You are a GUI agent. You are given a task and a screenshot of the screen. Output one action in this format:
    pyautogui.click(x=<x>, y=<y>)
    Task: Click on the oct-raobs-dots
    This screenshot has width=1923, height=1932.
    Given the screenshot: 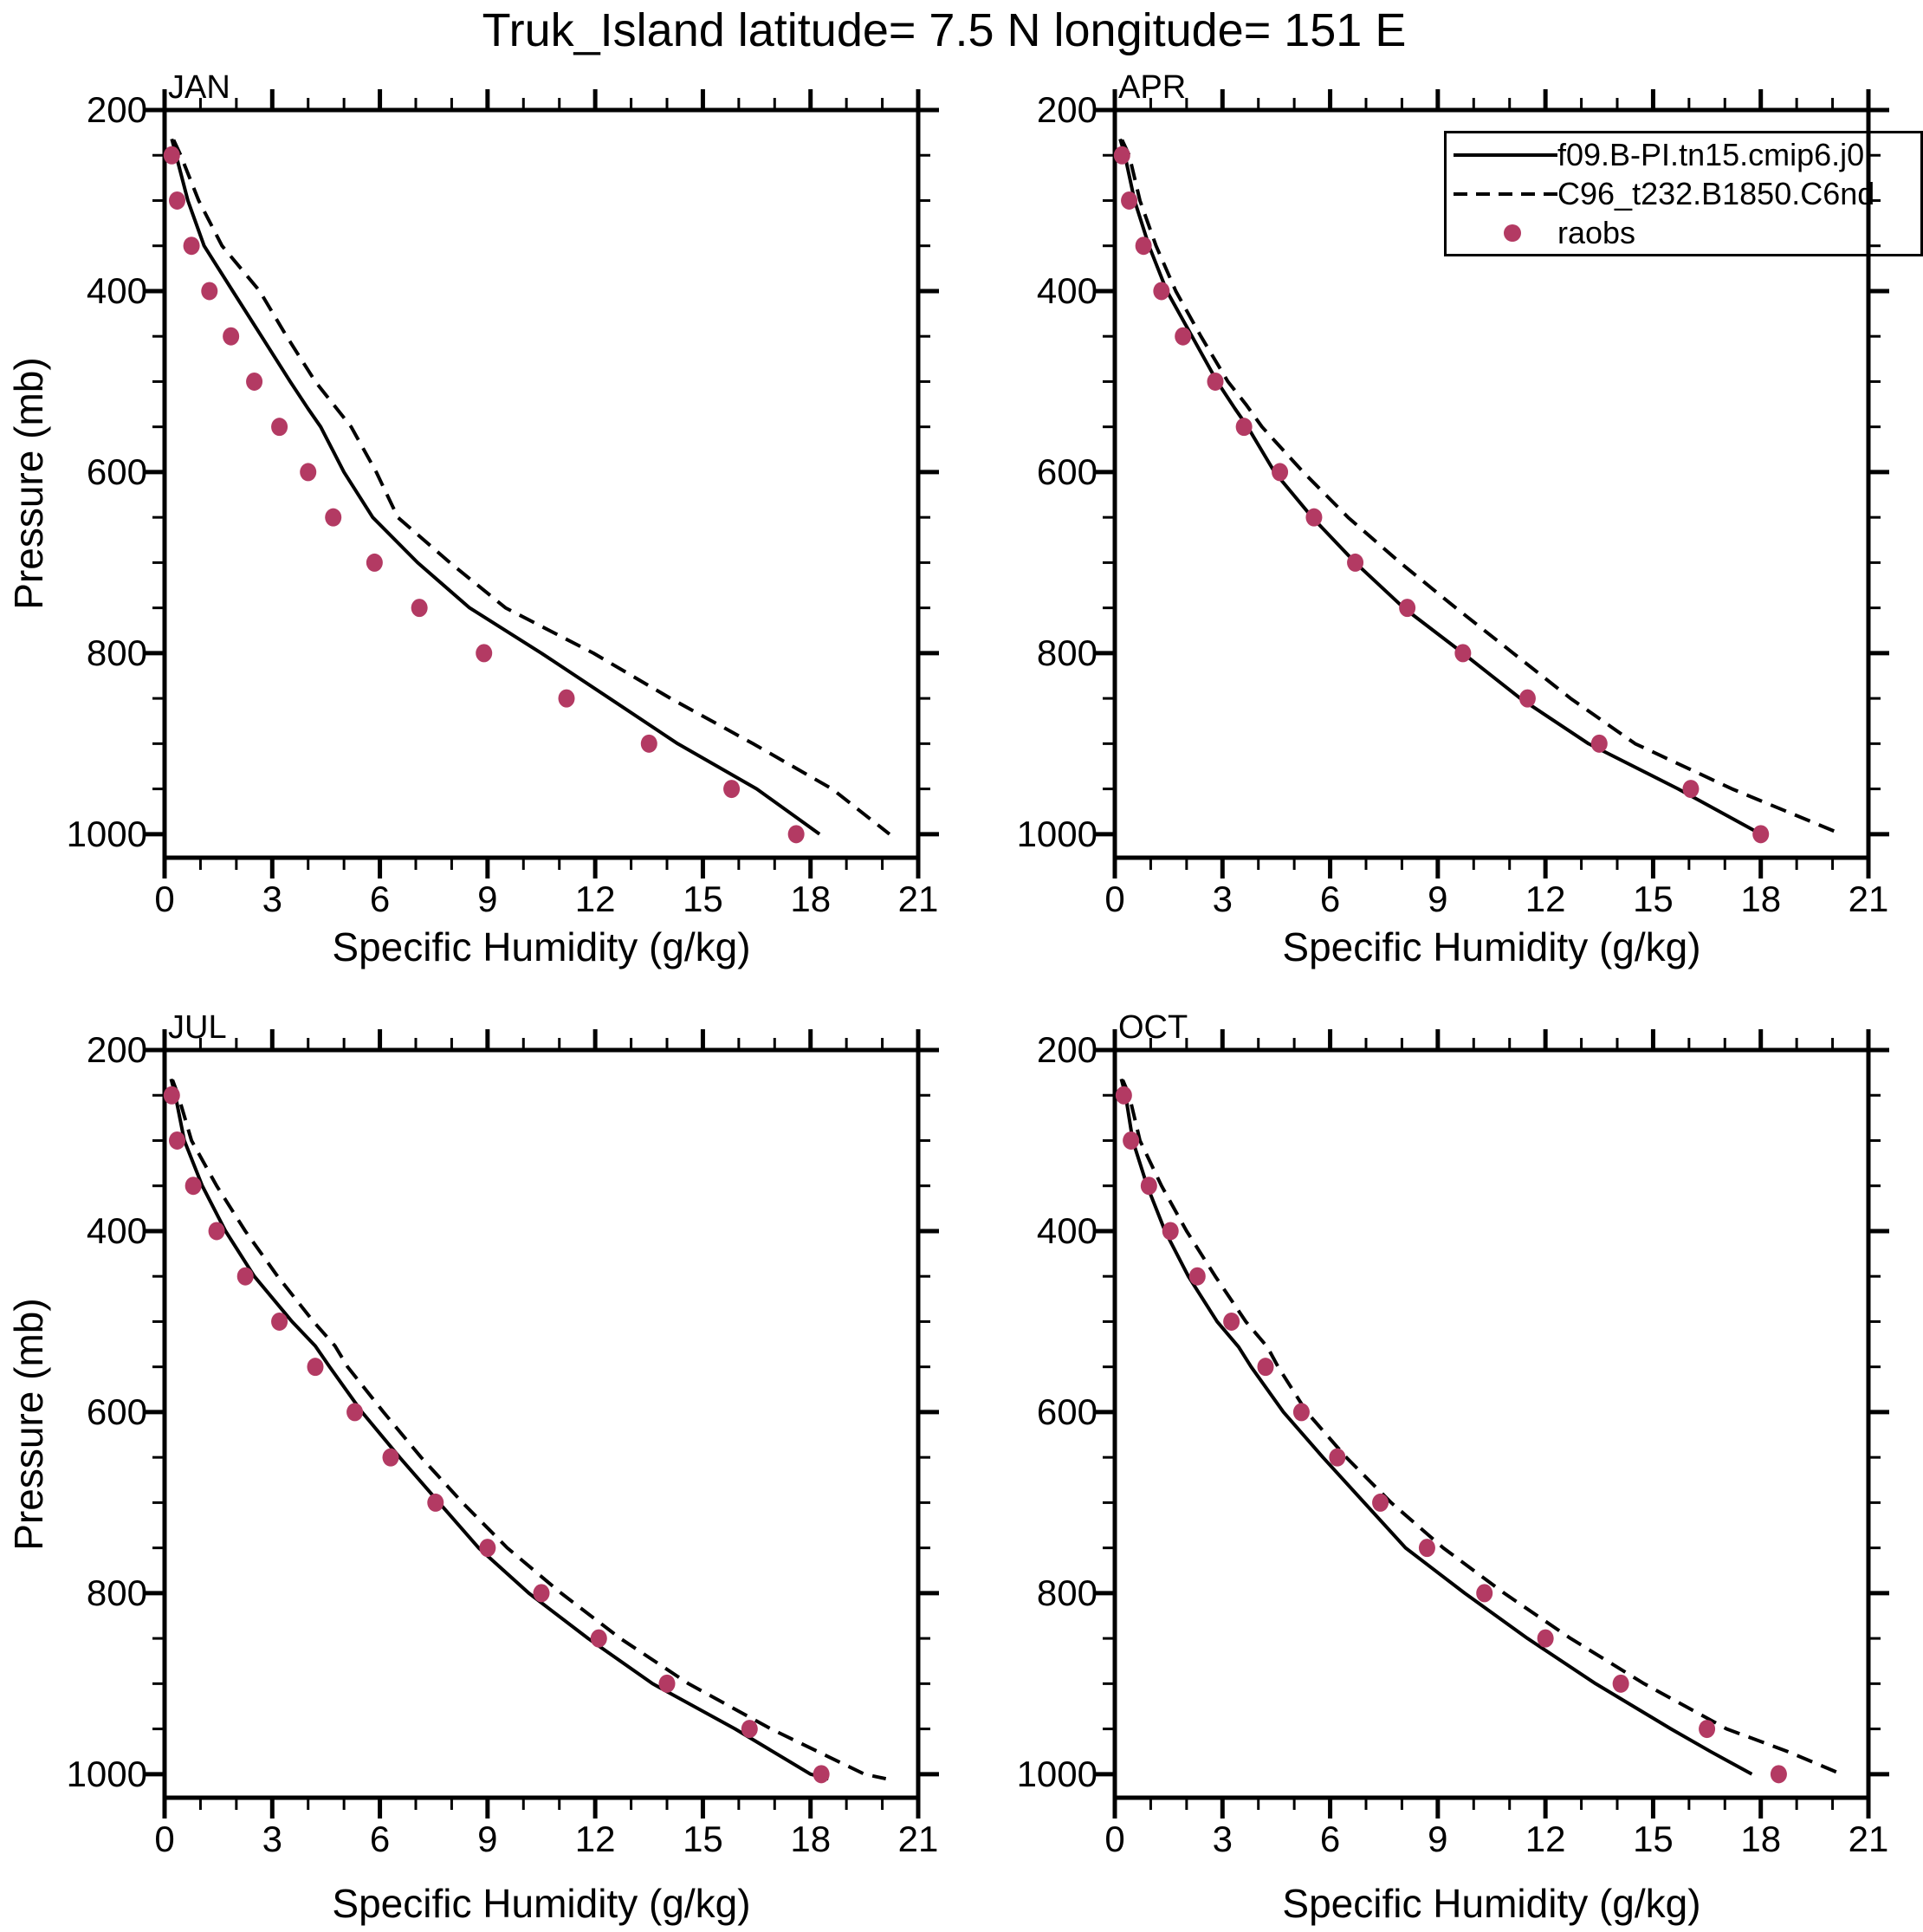 What is the action you would take?
    pyautogui.click(x=1451, y=1435)
    